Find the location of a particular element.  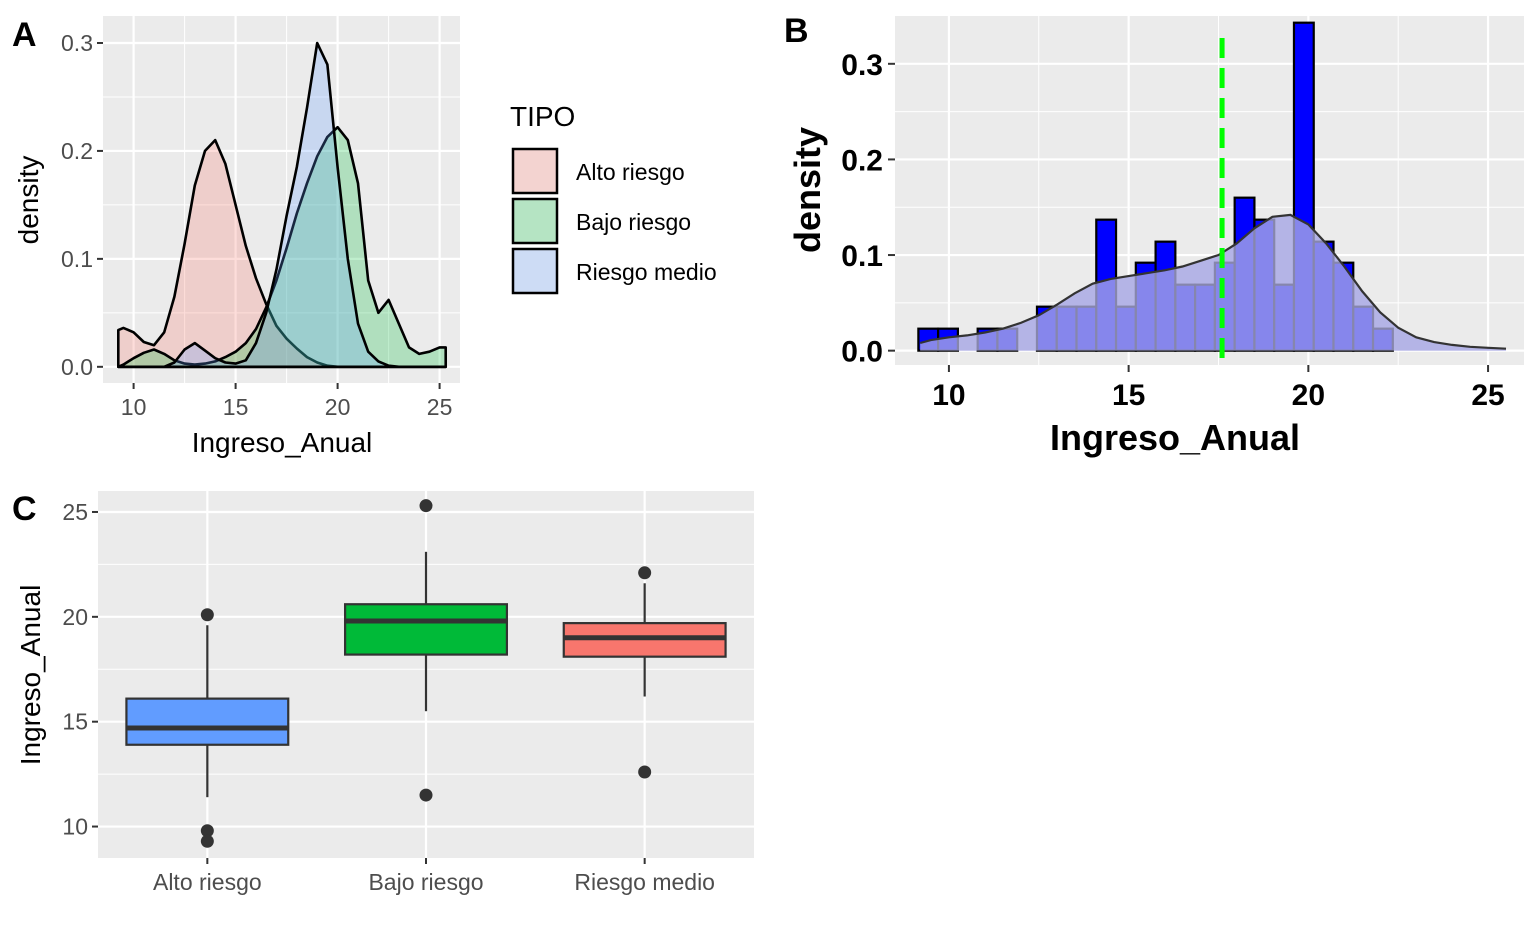

y-tick-label: 20 is located at coordinates (75, 617).